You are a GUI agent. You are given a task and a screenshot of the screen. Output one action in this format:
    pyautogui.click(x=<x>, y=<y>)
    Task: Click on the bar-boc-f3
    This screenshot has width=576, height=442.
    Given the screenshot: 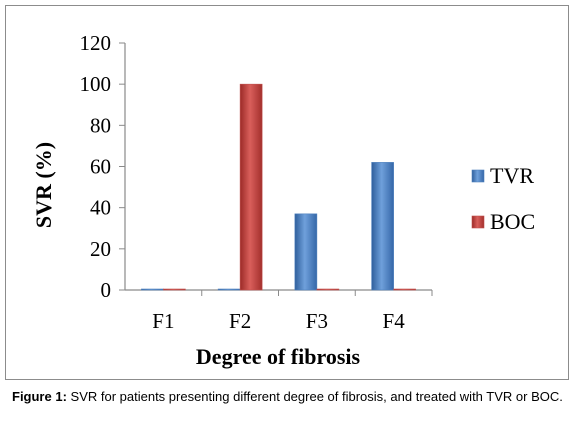 What is the action you would take?
    pyautogui.click(x=328, y=289)
    